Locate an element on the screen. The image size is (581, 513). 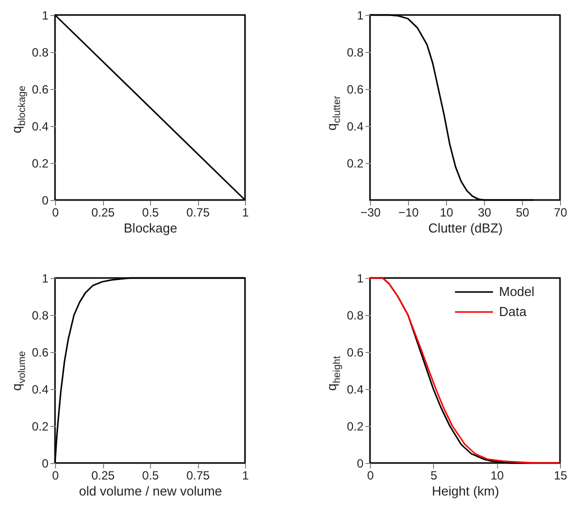
y-axis-title: qvolume is located at coordinates (18, 370).